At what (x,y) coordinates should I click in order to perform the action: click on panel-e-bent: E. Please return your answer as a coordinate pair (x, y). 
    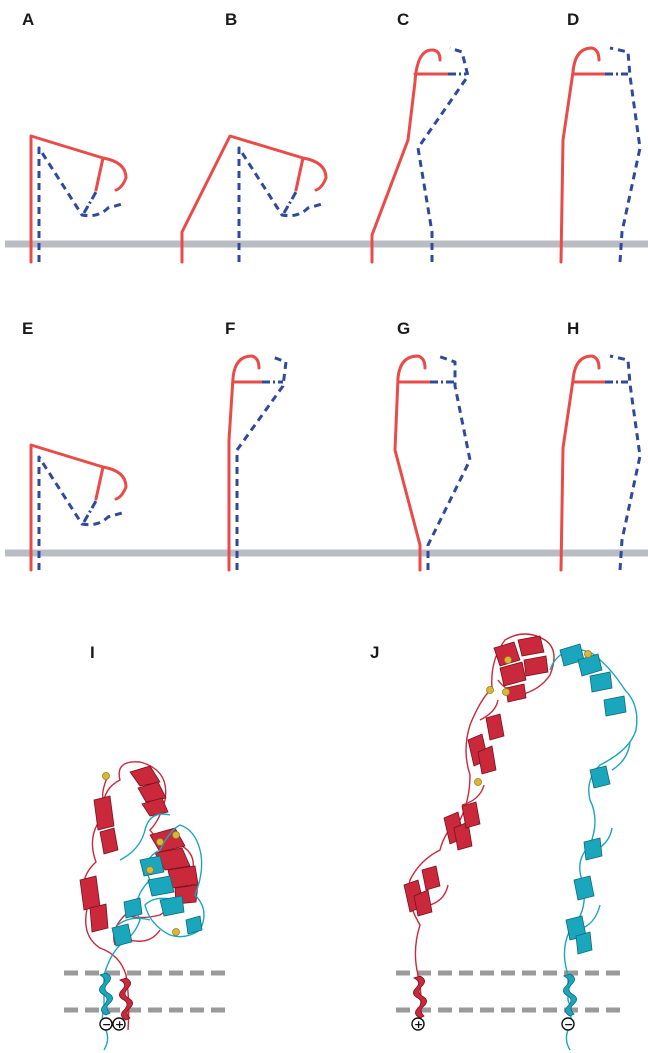
    Looking at the image, I should click on (75, 445).